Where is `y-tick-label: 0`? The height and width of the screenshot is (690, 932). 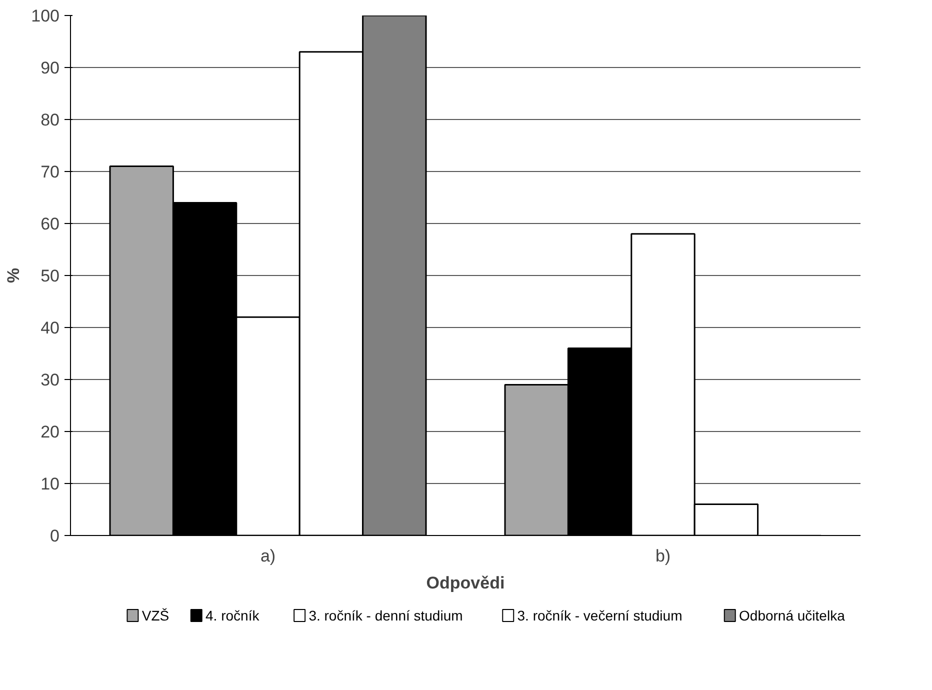
y-tick-label: 0 is located at coordinates (55, 536).